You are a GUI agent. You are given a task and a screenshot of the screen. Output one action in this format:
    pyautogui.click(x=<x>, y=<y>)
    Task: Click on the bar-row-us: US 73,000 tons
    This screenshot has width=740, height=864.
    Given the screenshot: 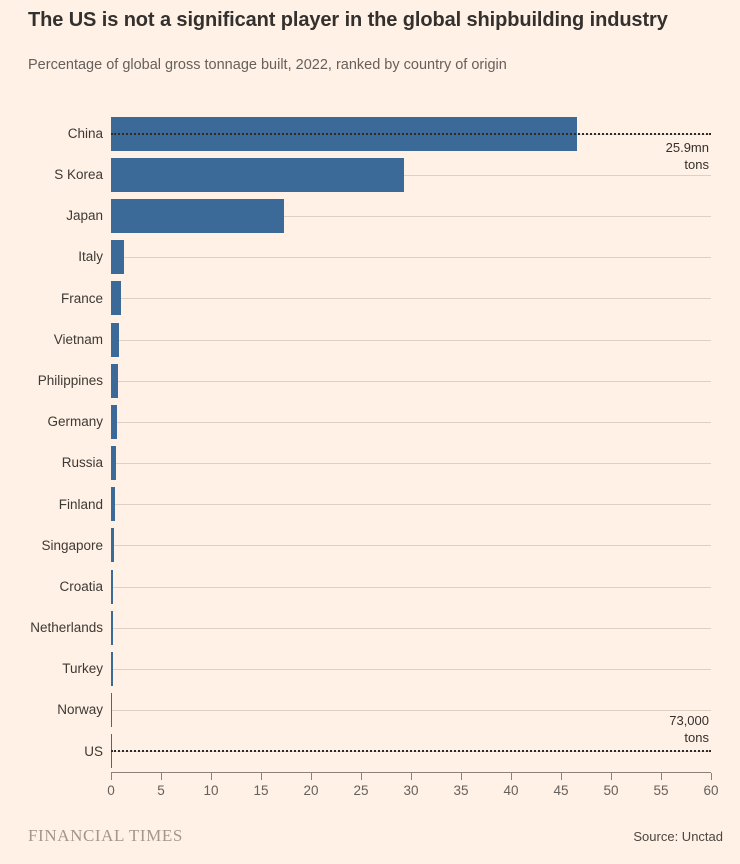 What is the action you would take?
    pyautogui.click(x=370, y=742)
    